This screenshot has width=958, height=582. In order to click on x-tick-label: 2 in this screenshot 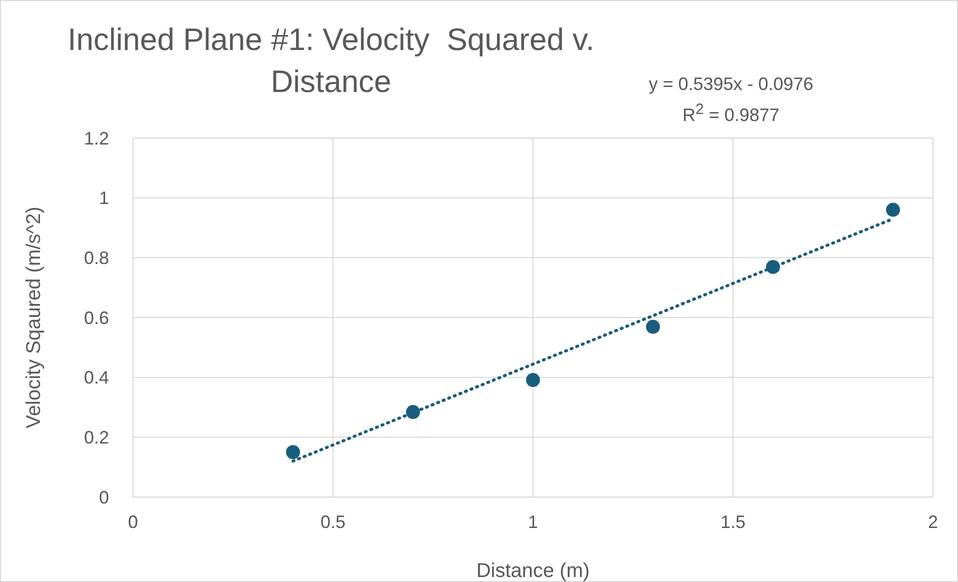, I will do `click(933, 522)`.